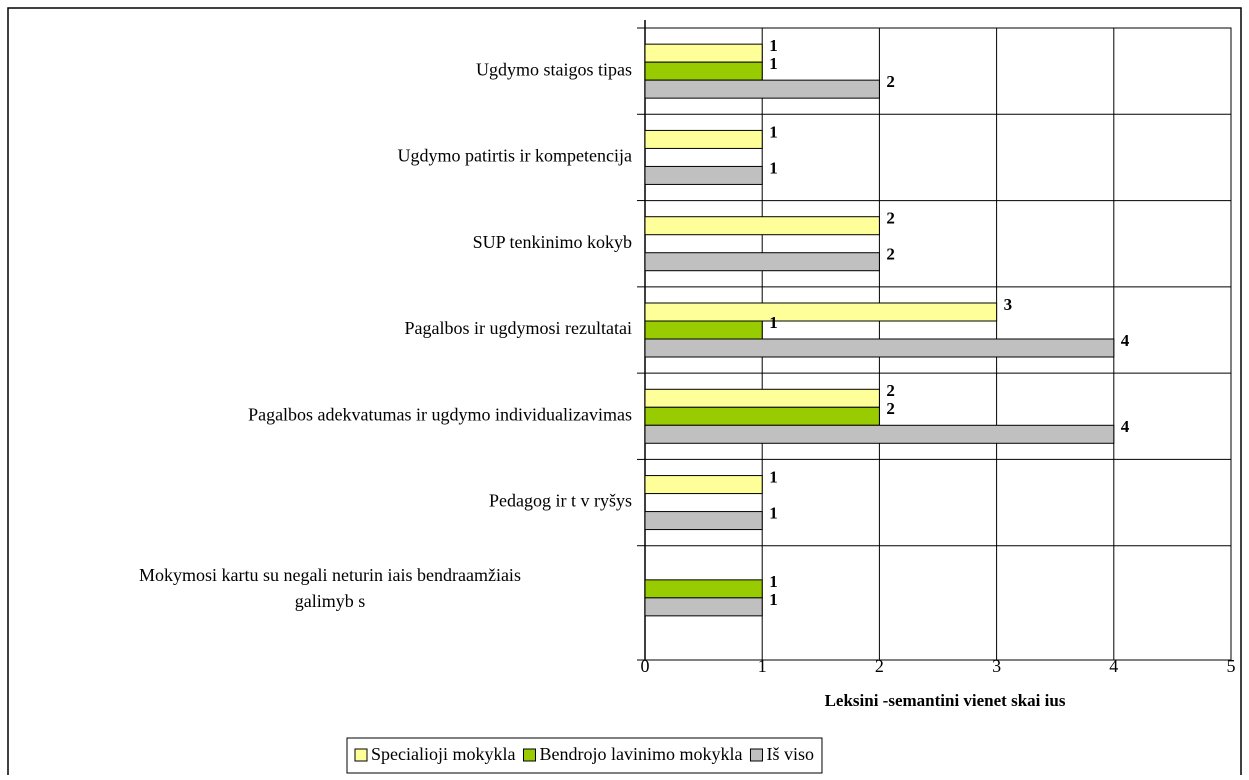  What do you see at coordinates (762, 666) in the screenshot?
I see `x-tick-label: 1` at bounding box center [762, 666].